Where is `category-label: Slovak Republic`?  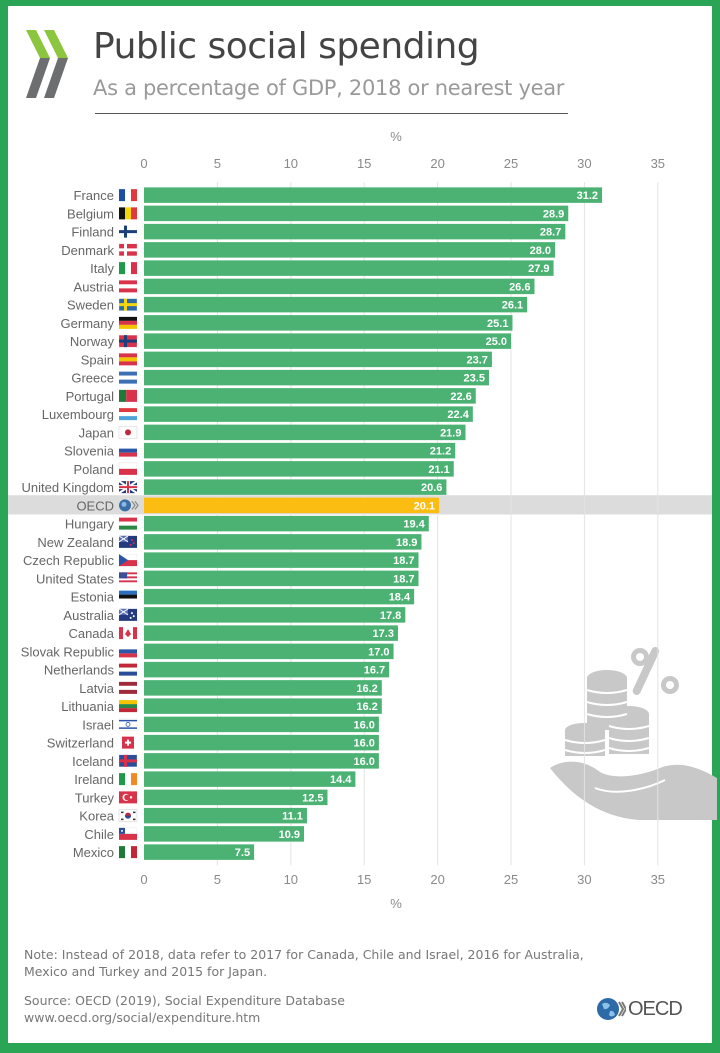
category-label: Slovak Republic is located at coordinates (68, 651).